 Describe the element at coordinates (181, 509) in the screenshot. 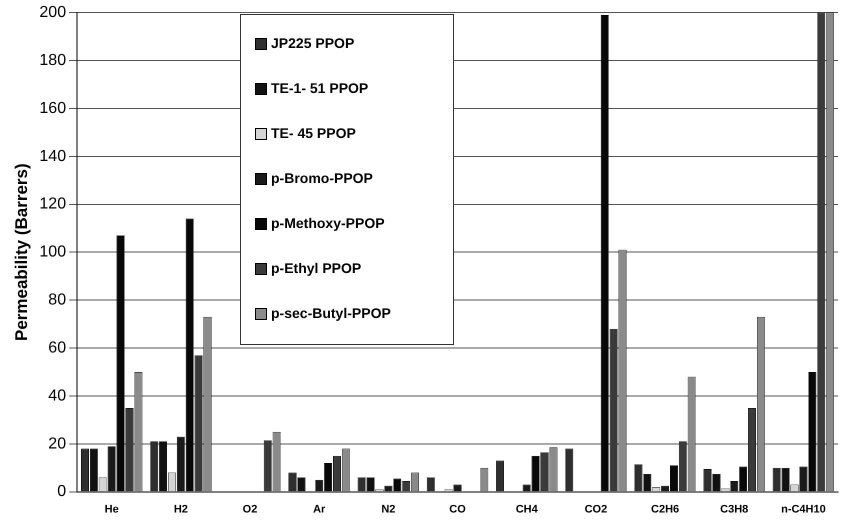

I see `x-tick-label: H2` at that location.